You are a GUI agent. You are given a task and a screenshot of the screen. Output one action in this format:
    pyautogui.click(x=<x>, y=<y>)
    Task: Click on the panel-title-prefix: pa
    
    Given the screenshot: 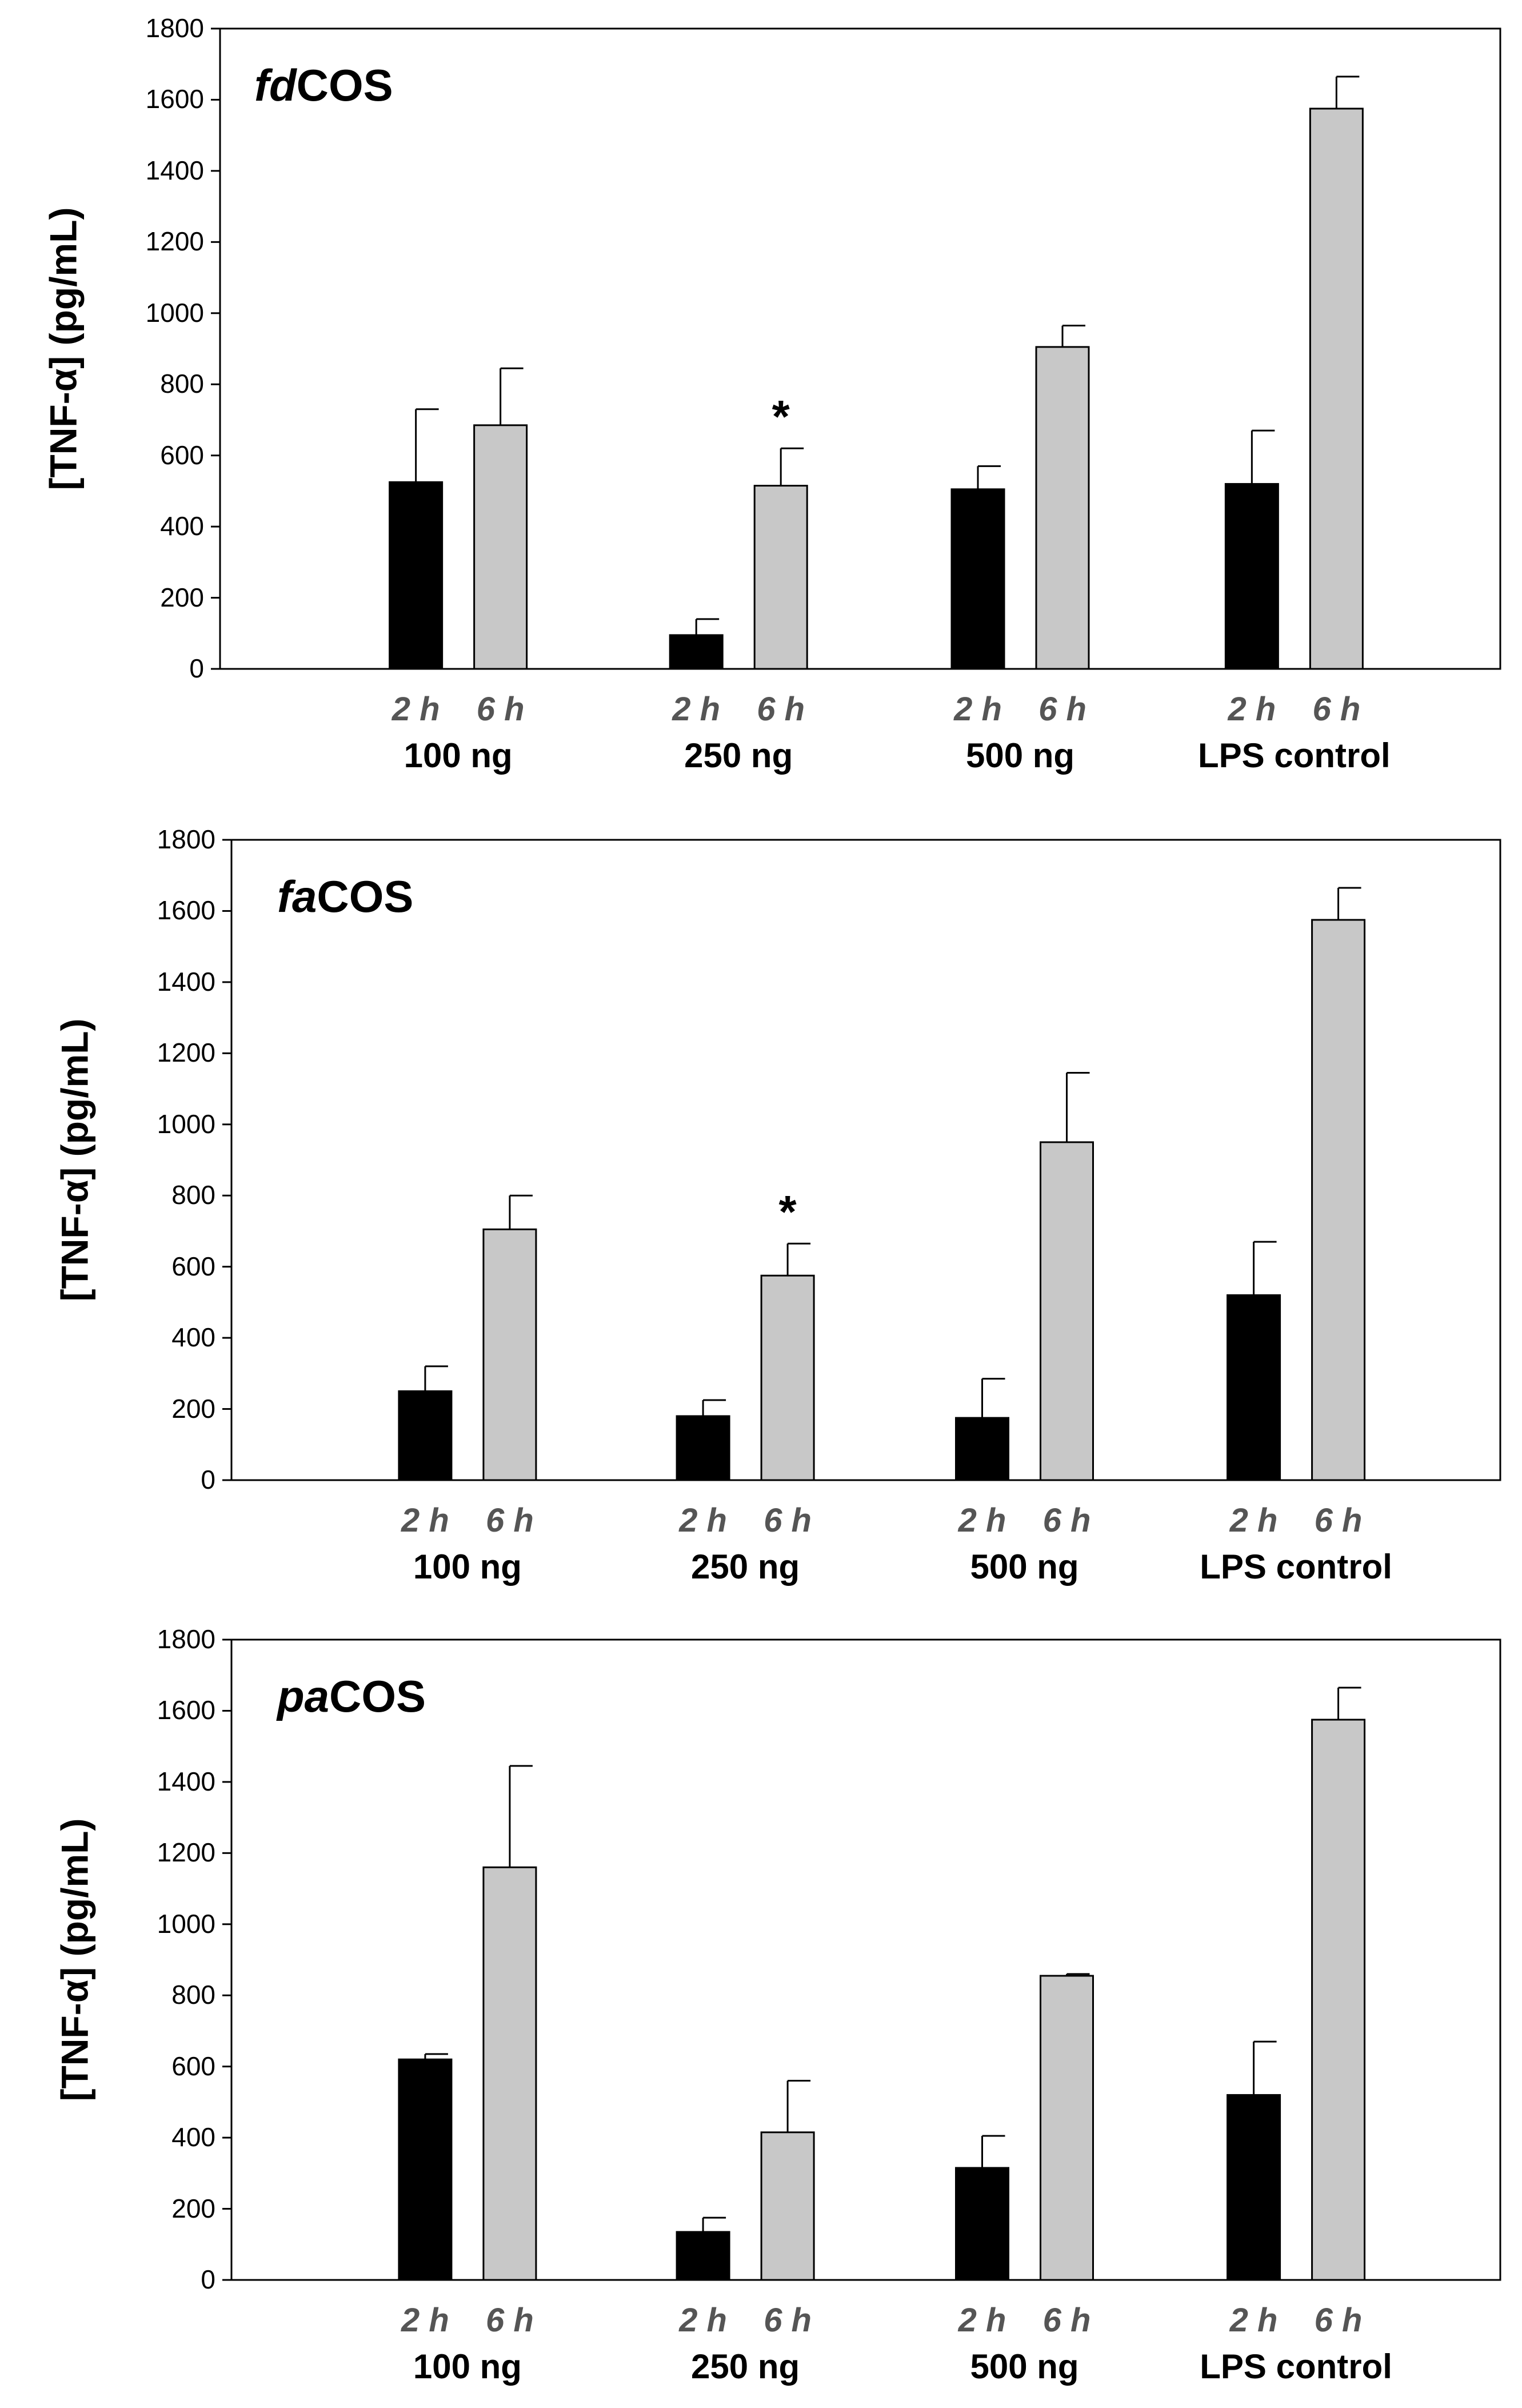 What is the action you would take?
    pyautogui.click(x=303, y=1696)
    